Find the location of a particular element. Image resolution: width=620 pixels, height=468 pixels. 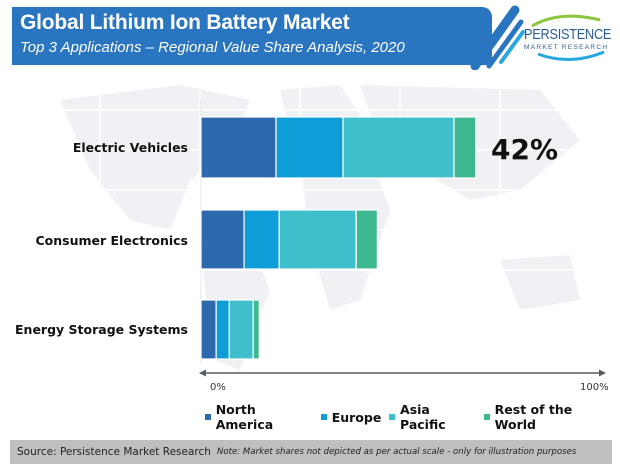

persistence-logo: PERSISTENCE MARKET RESEARCH is located at coordinates (569, 37).